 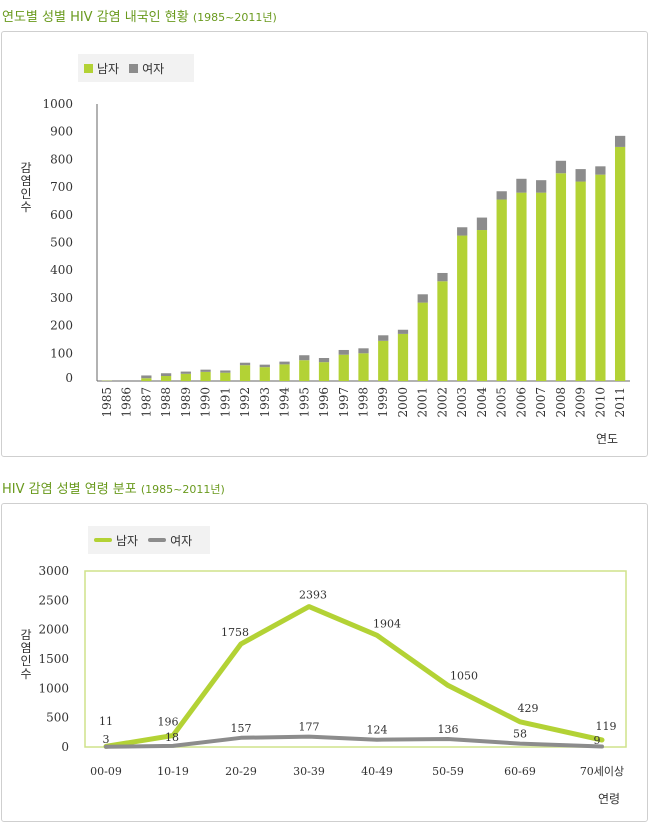 I want to click on chart1-y-tick-label: 900, so click(x=61, y=132).